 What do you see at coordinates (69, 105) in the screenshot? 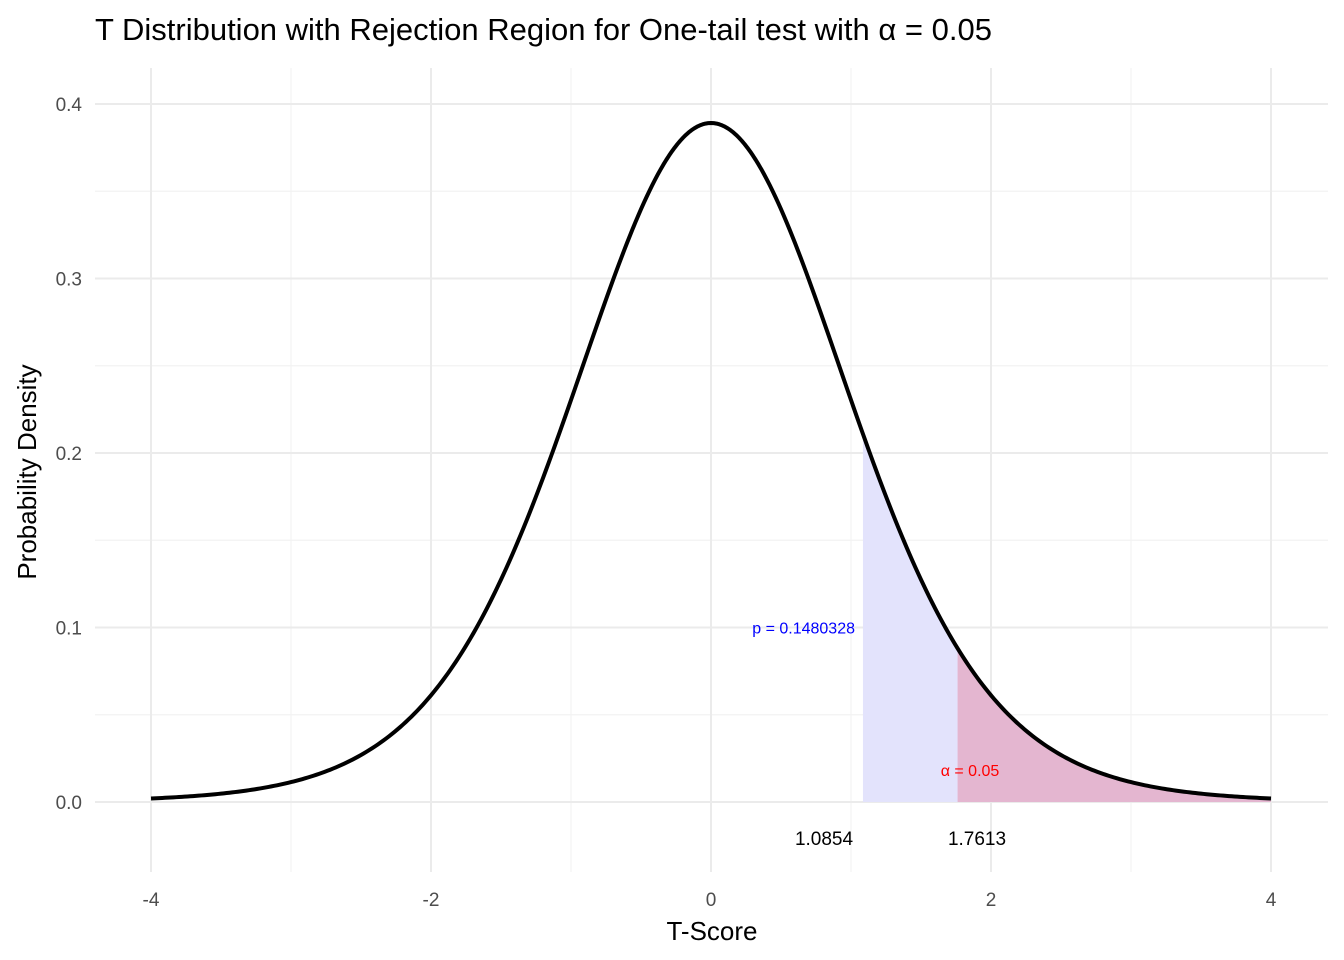
I see `y-tick-label: 0.4` at bounding box center [69, 105].